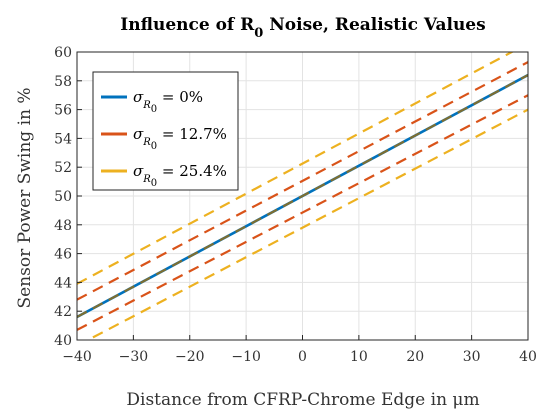 The width and height of the screenshot is (550, 417). What do you see at coordinates (180, 175) in the screenshot?
I see `legend-label: σR0 = 25.4%` at bounding box center [180, 175].